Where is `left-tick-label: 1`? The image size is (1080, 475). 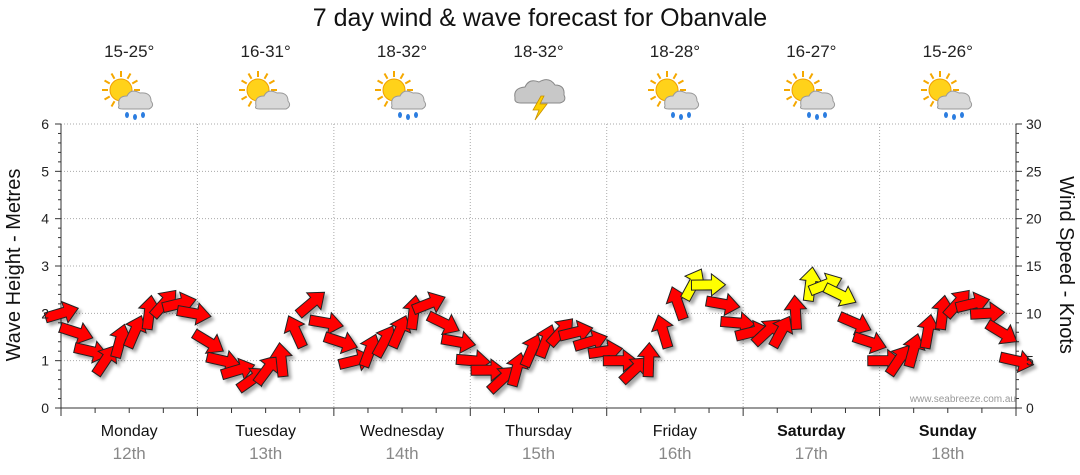 left-tick-label: 1 is located at coordinates (45, 361).